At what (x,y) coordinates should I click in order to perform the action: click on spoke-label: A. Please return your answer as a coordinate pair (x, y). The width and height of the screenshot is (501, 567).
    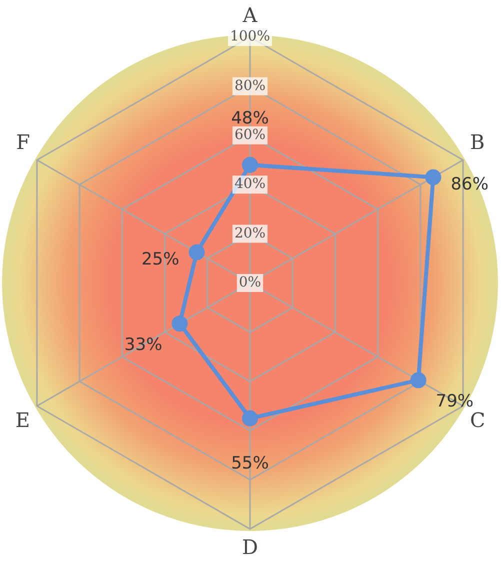
    Looking at the image, I should click on (250, 15).